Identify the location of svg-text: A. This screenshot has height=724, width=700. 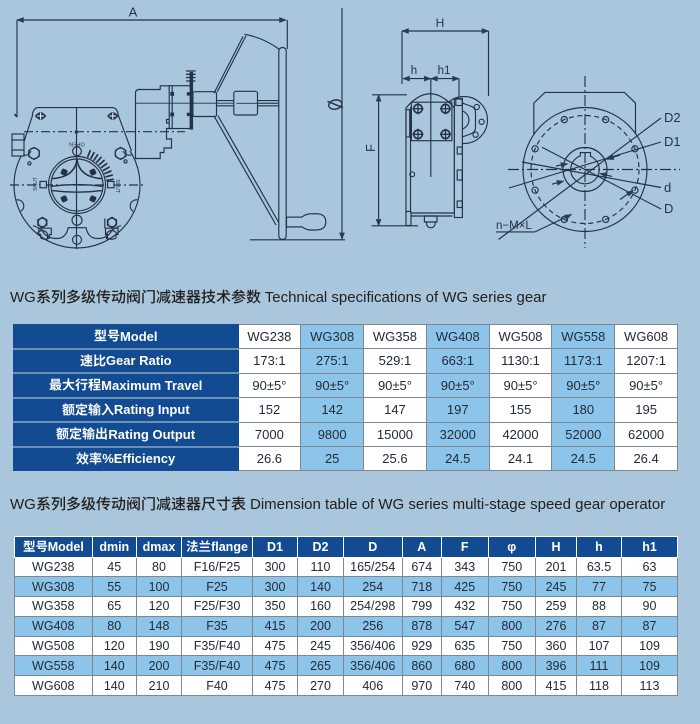
(133, 12).